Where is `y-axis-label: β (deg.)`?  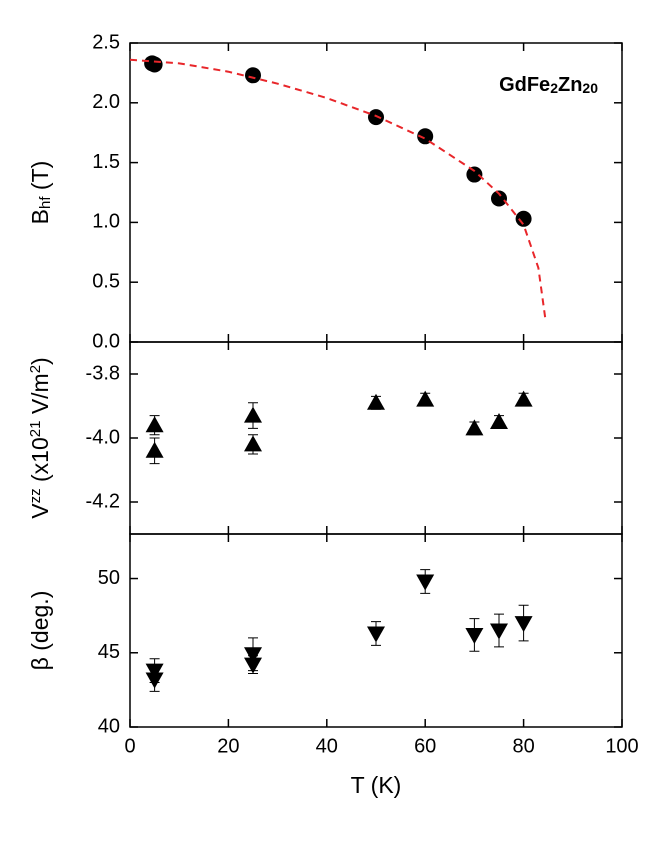 y-axis-label: β (deg.) is located at coordinates (40, 631).